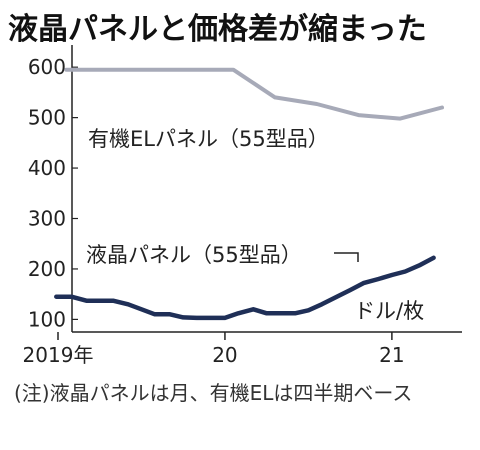 Image resolution: width=480 pixels, height=450 pixels. Describe the element at coordinates (194, 255) in the screenshot. I see `series-label-lcd: 液晶パネル（55型品）` at that location.